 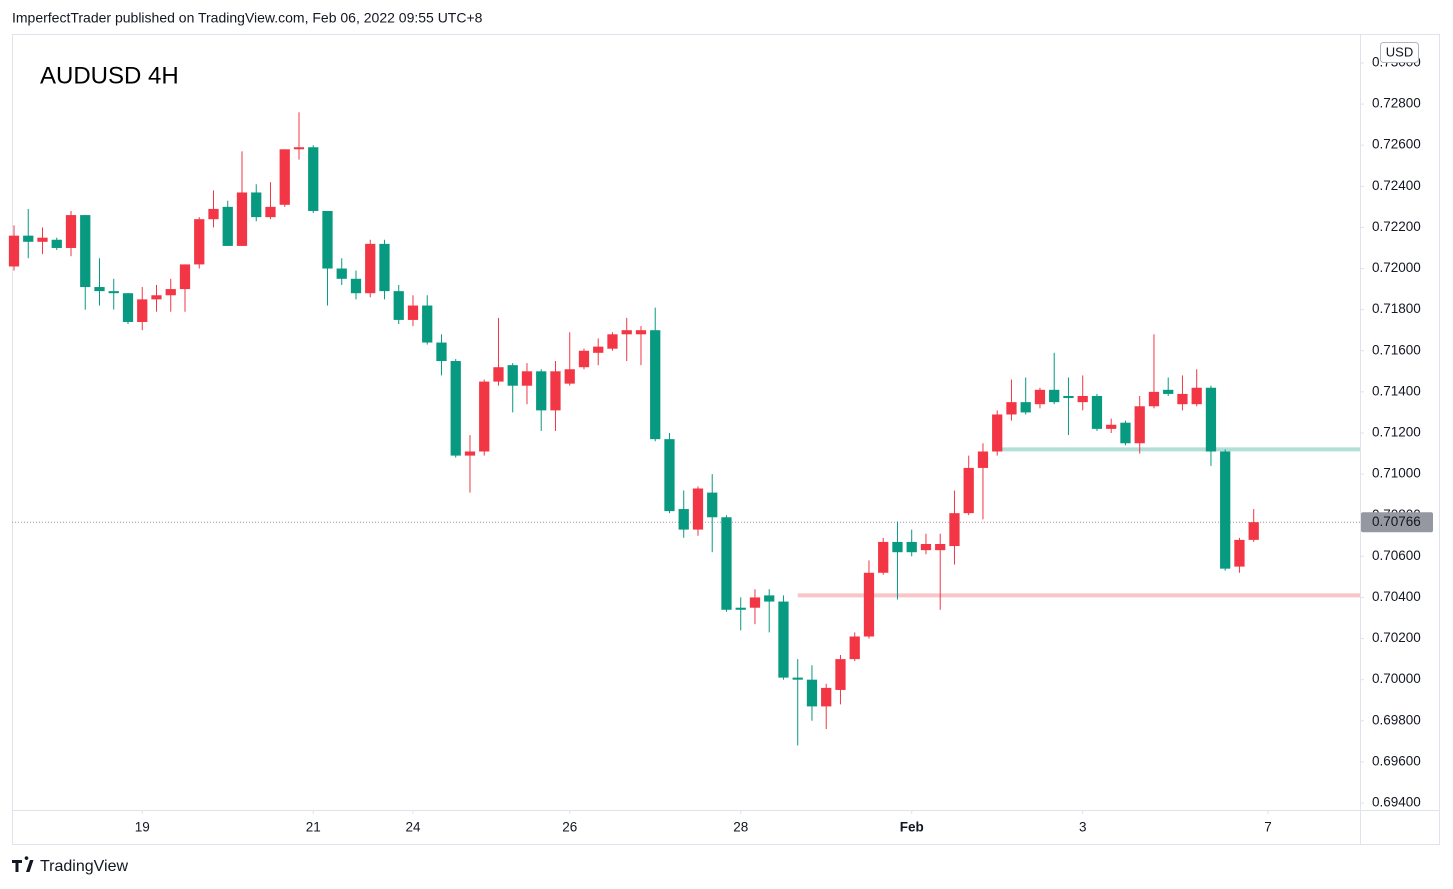 I want to click on x-tick-label: 24, so click(x=413, y=827).